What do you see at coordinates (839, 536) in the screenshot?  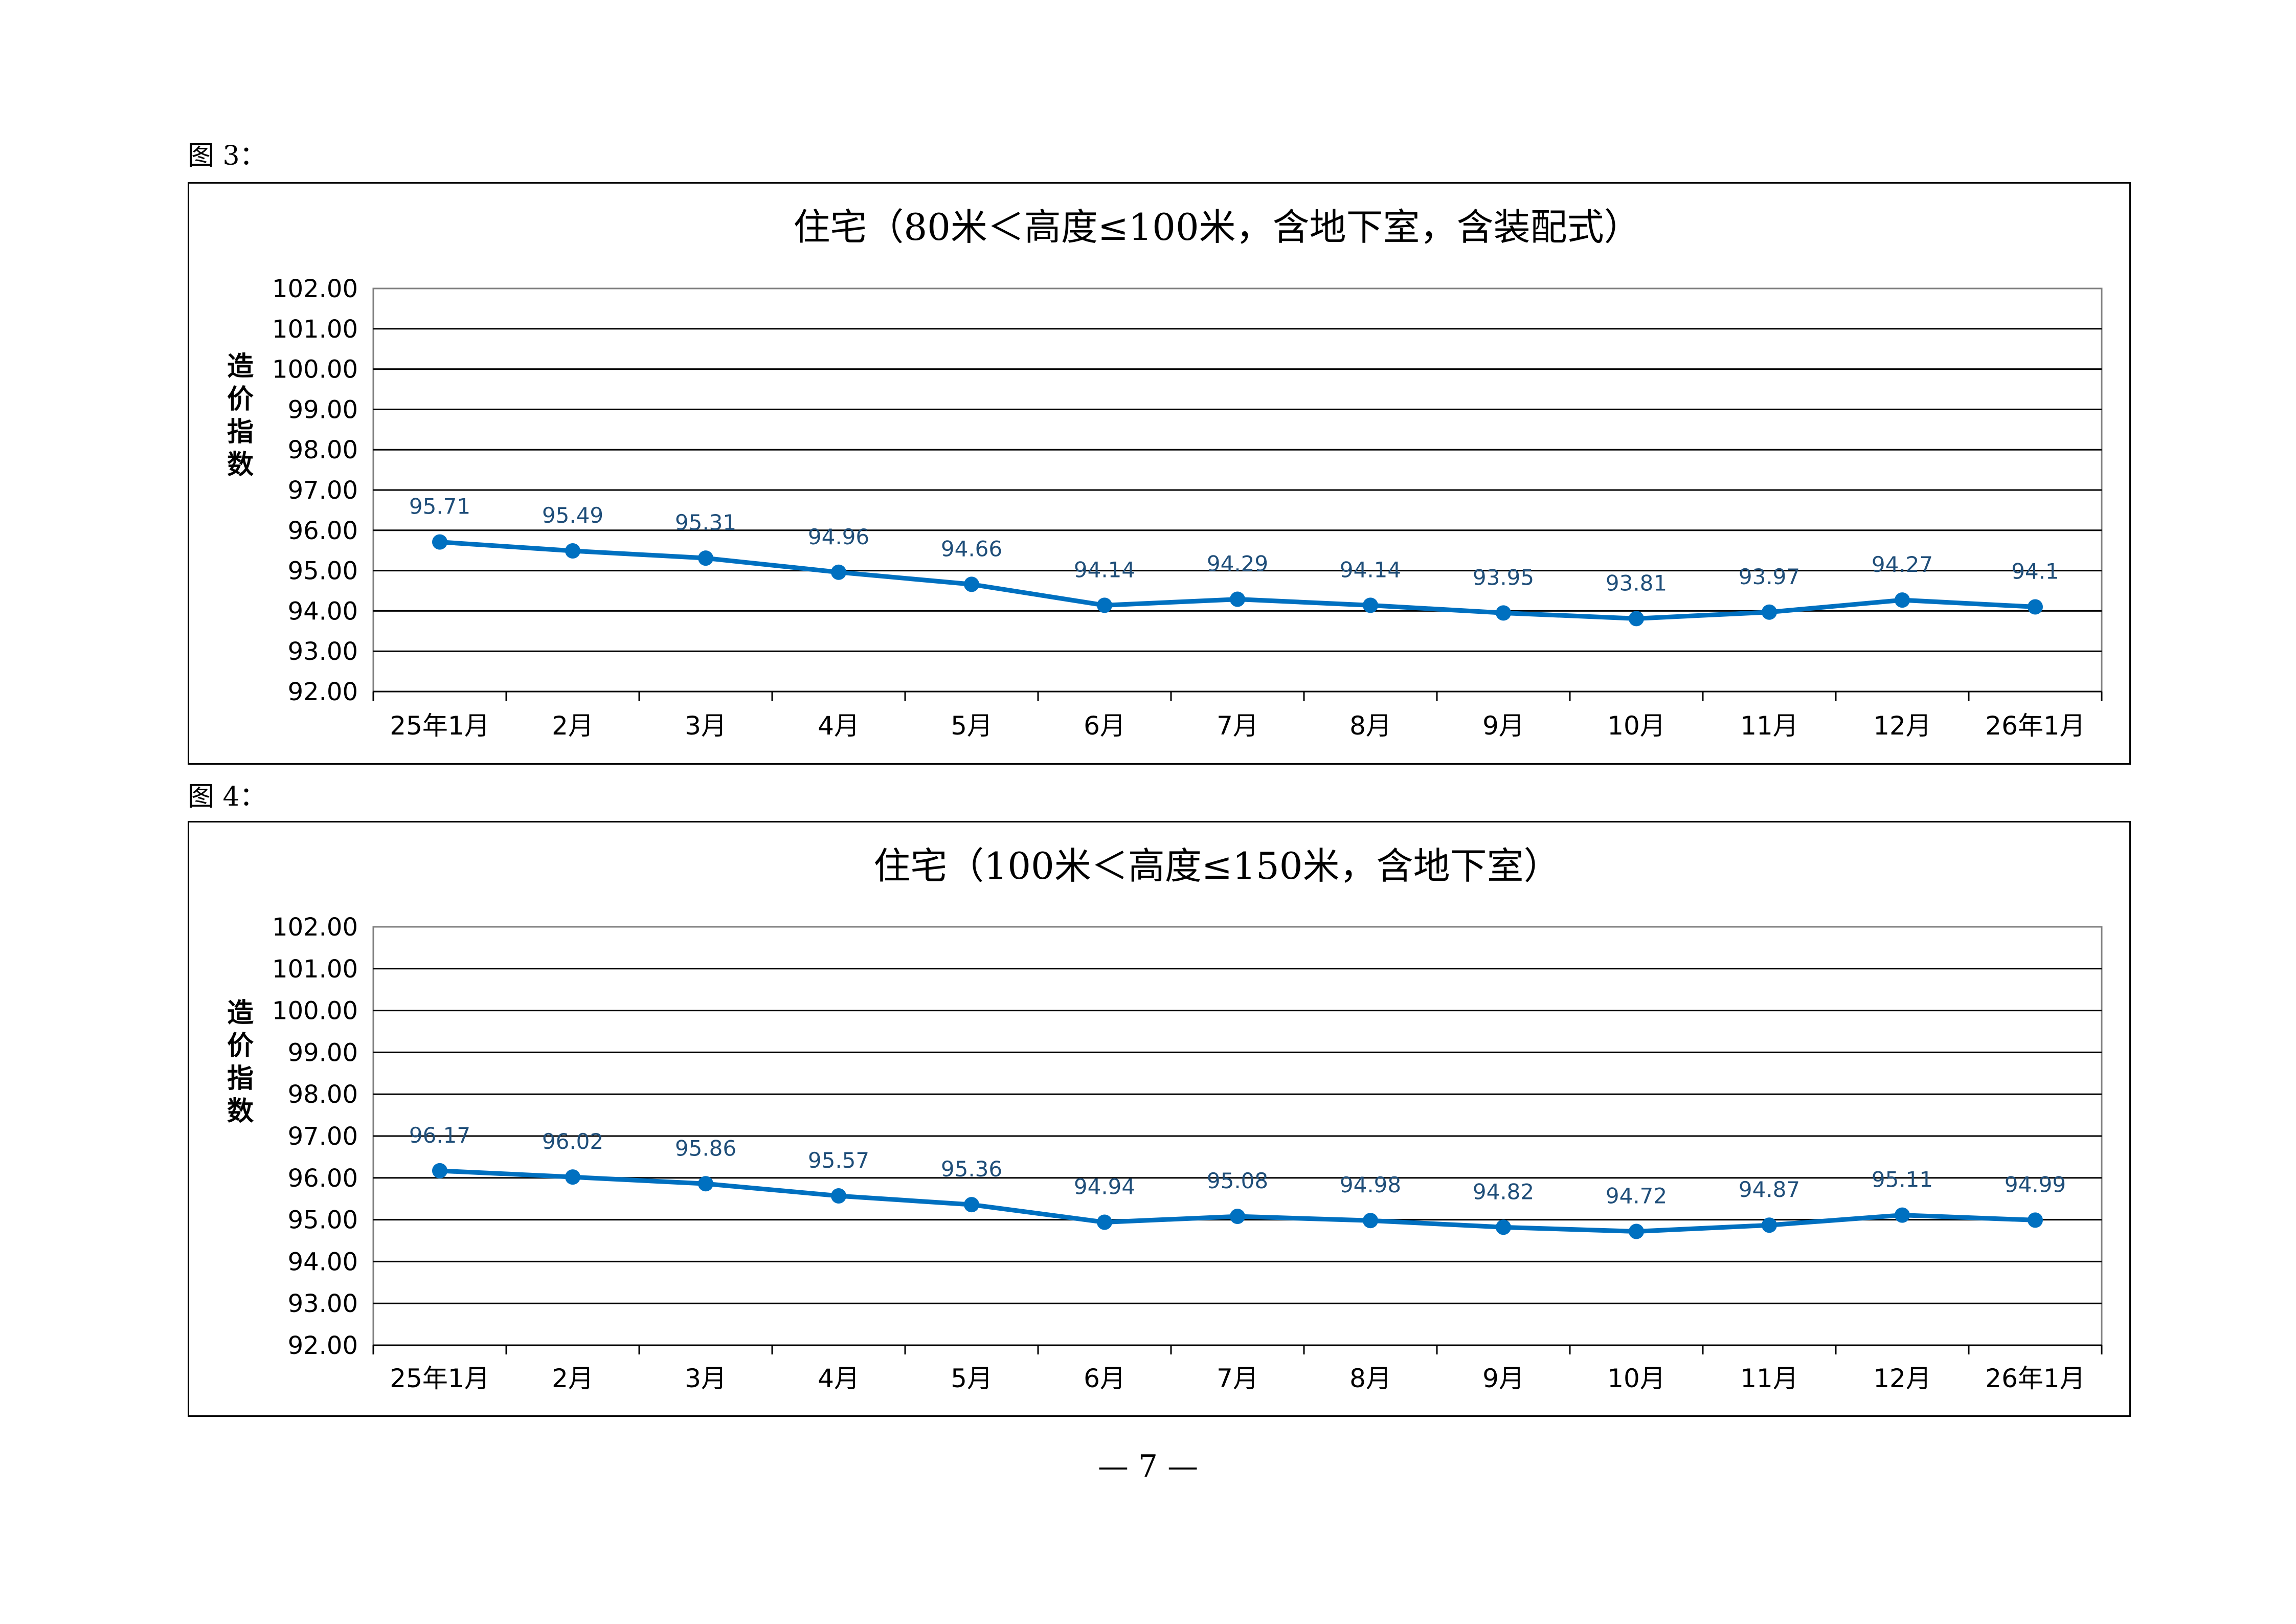 I see `data-label: 94.96` at bounding box center [839, 536].